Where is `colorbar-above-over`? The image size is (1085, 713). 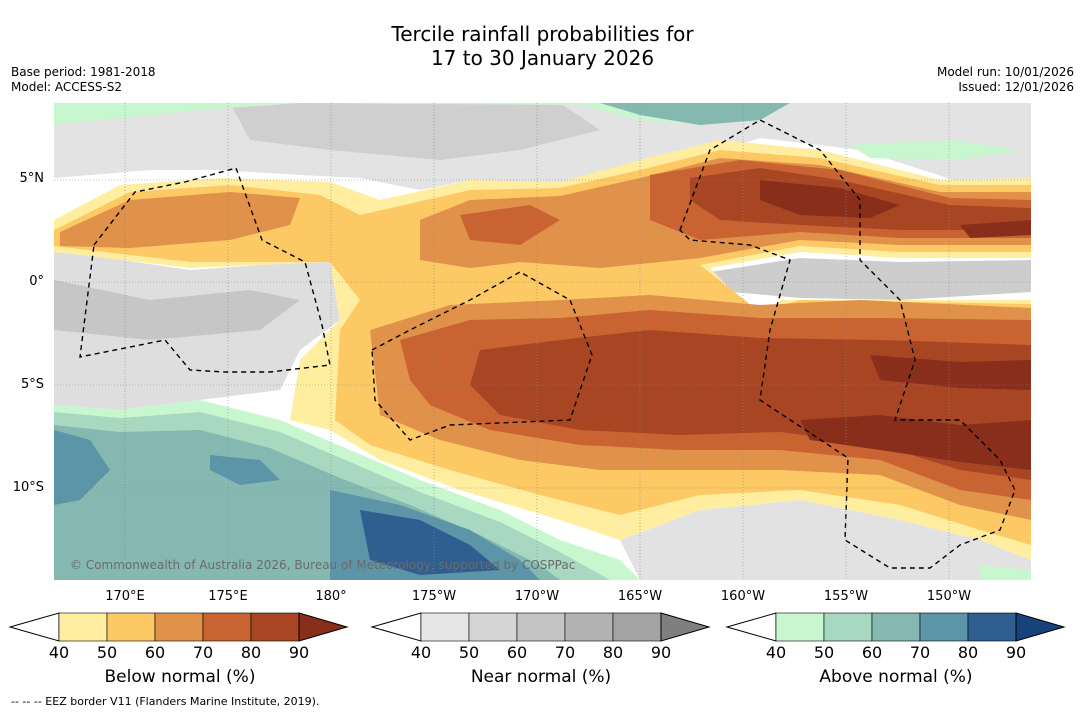
colorbar-above-over is located at coordinates (1040, 627).